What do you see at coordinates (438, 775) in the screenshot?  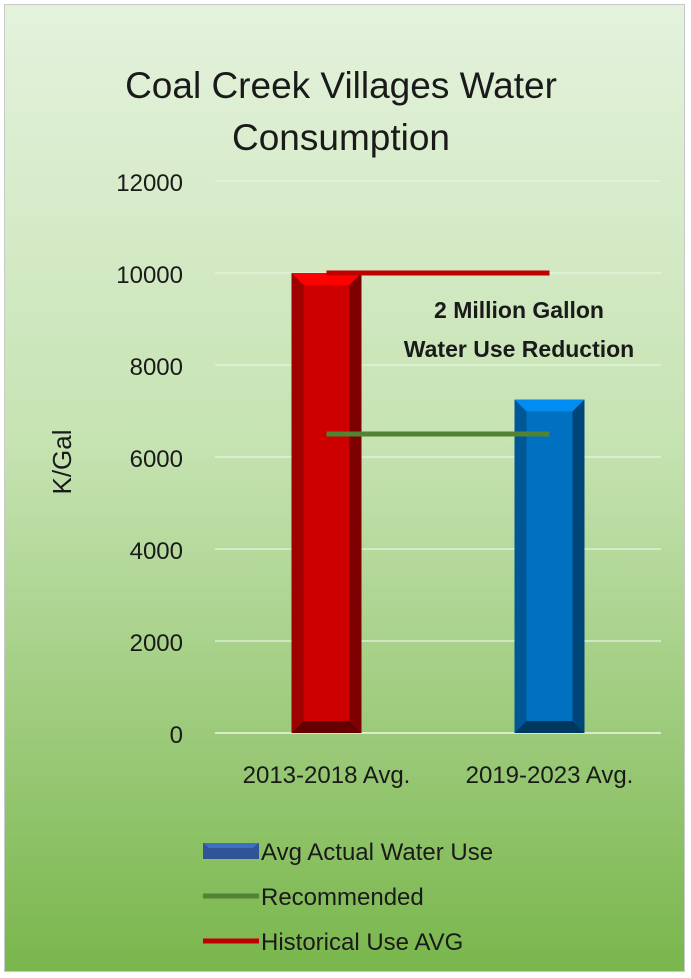 I see `x-tick-labels: 2013-2018 Avg. 2019-2023 Avg.` at bounding box center [438, 775].